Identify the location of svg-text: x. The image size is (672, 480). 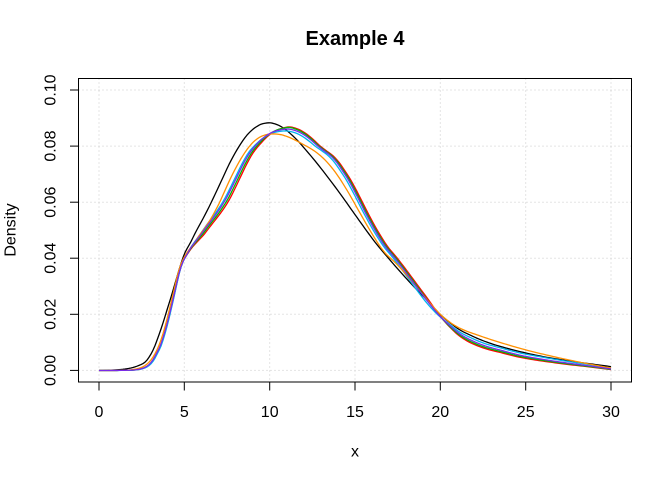
(355, 452).